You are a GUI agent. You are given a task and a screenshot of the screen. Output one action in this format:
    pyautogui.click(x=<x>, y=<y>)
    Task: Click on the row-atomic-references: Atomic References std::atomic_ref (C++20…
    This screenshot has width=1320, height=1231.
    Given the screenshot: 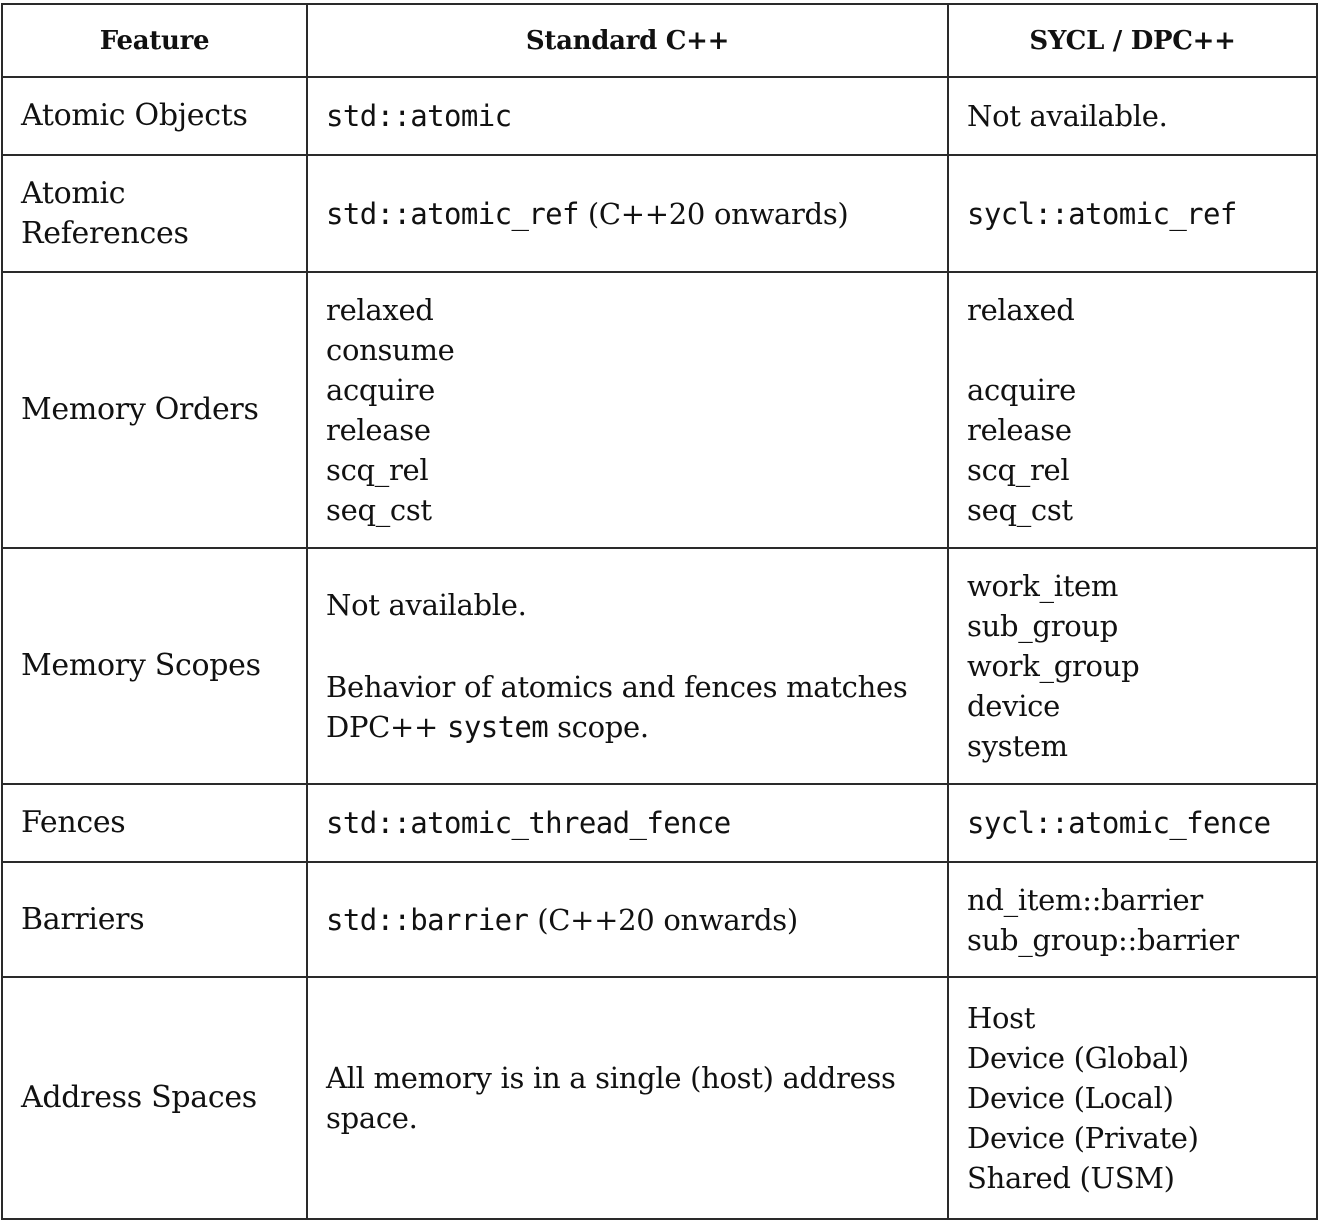 What is the action you would take?
    pyautogui.click(x=659, y=213)
    